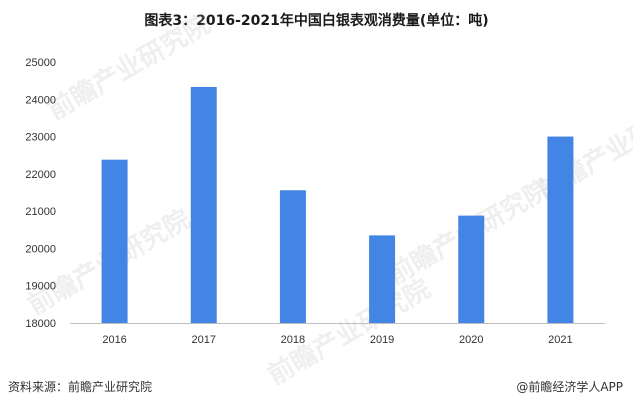 The width and height of the screenshot is (633, 408). What do you see at coordinates (560, 229) in the screenshot?
I see `bar-2021` at bounding box center [560, 229].